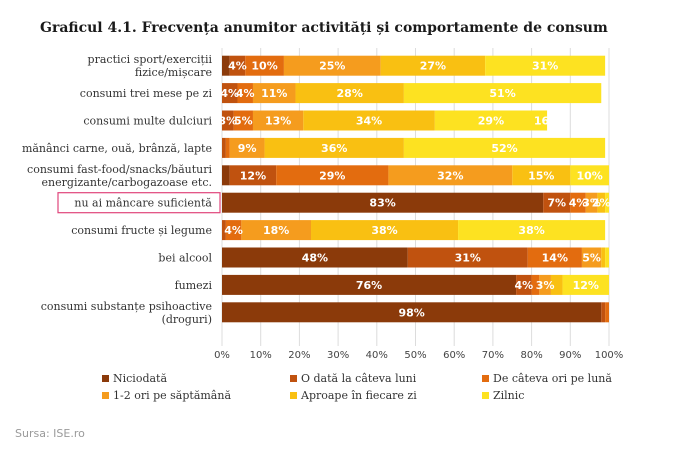 The image size is (700, 453). I want to click on data-label: 11%, so click(274, 93).